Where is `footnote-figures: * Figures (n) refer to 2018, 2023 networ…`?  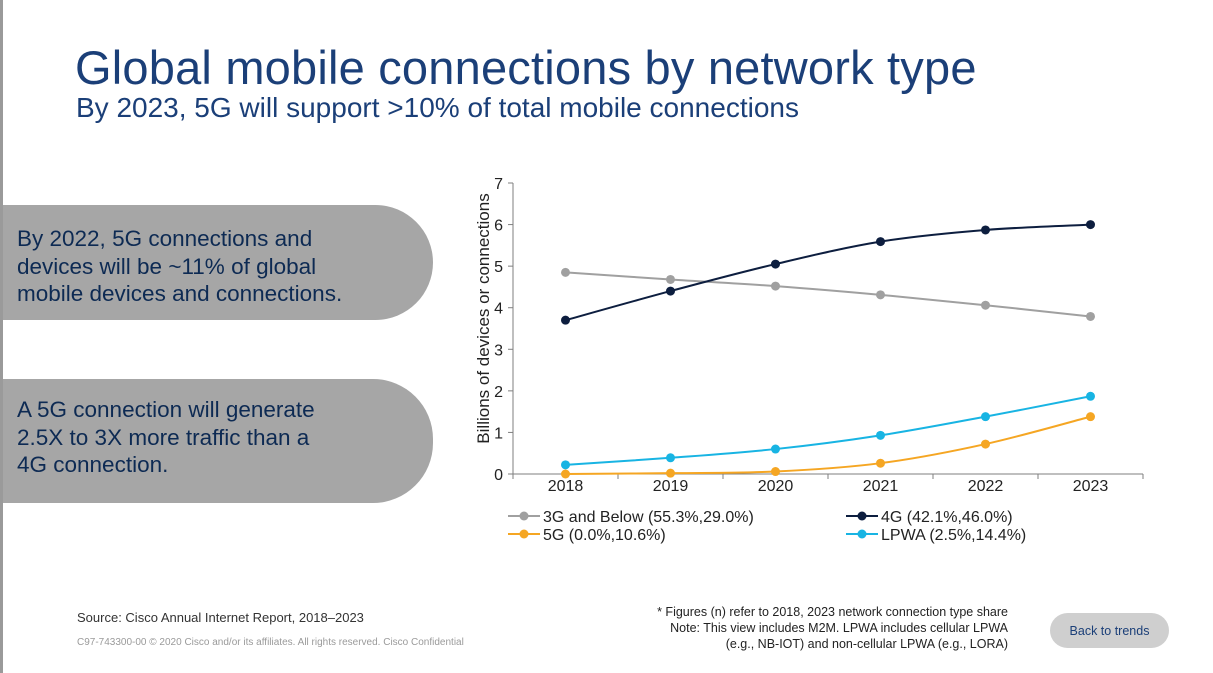
footnote-figures: * Figures (n) refer to 2018, 2023 networ… is located at coordinates (832, 612).